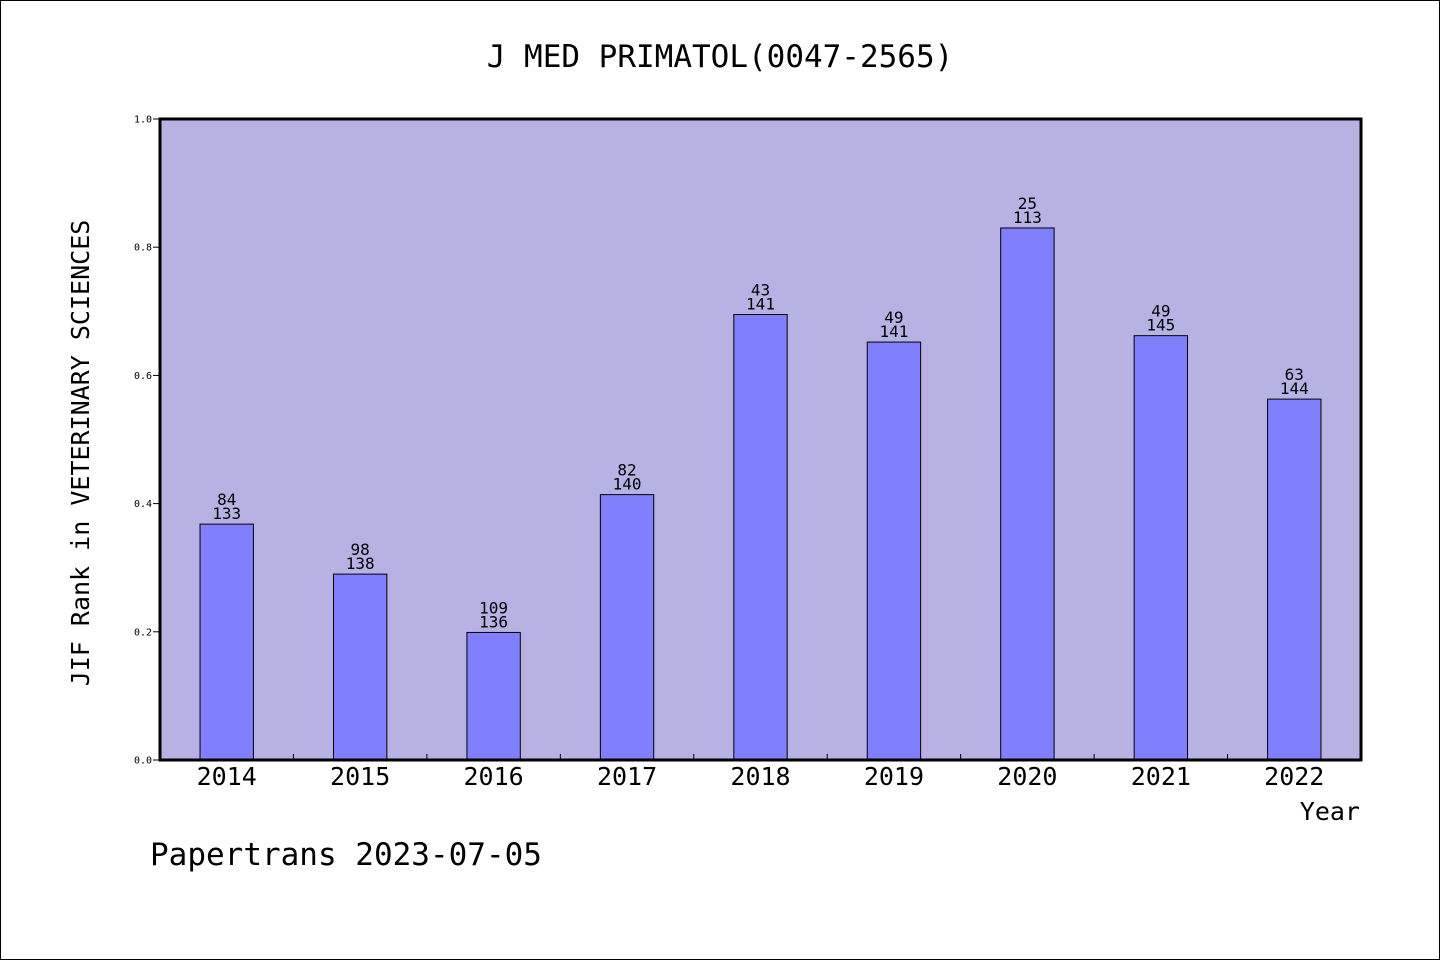 The image size is (1440, 964). I want to click on x-tick-label: 2021, so click(1161, 776).